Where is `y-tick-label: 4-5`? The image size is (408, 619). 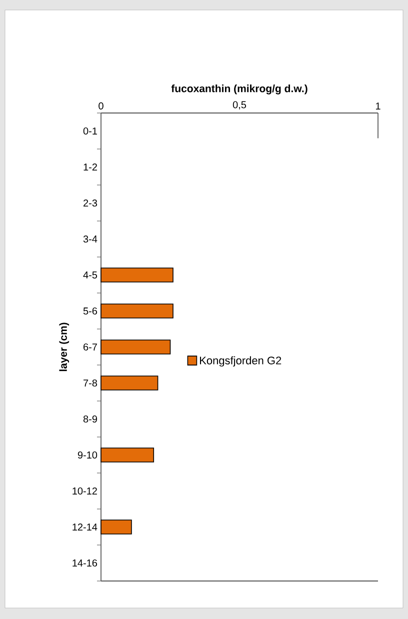 y-tick-label: 4-5 is located at coordinates (90, 275).